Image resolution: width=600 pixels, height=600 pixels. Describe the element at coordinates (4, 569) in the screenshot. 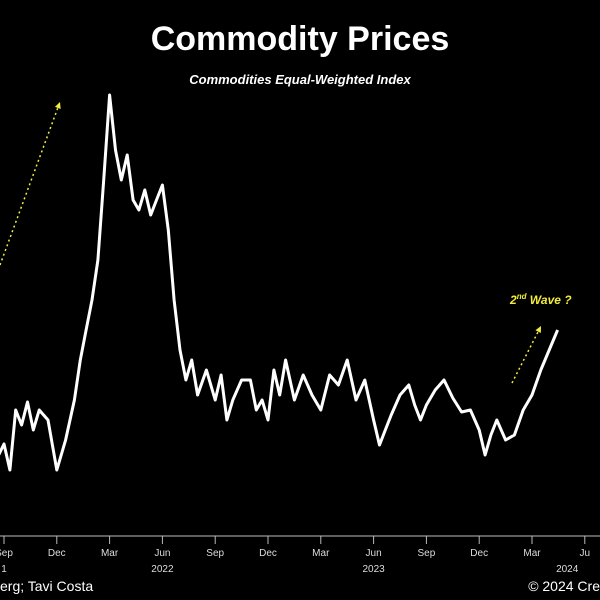

I see `x-year-label: 1` at that location.